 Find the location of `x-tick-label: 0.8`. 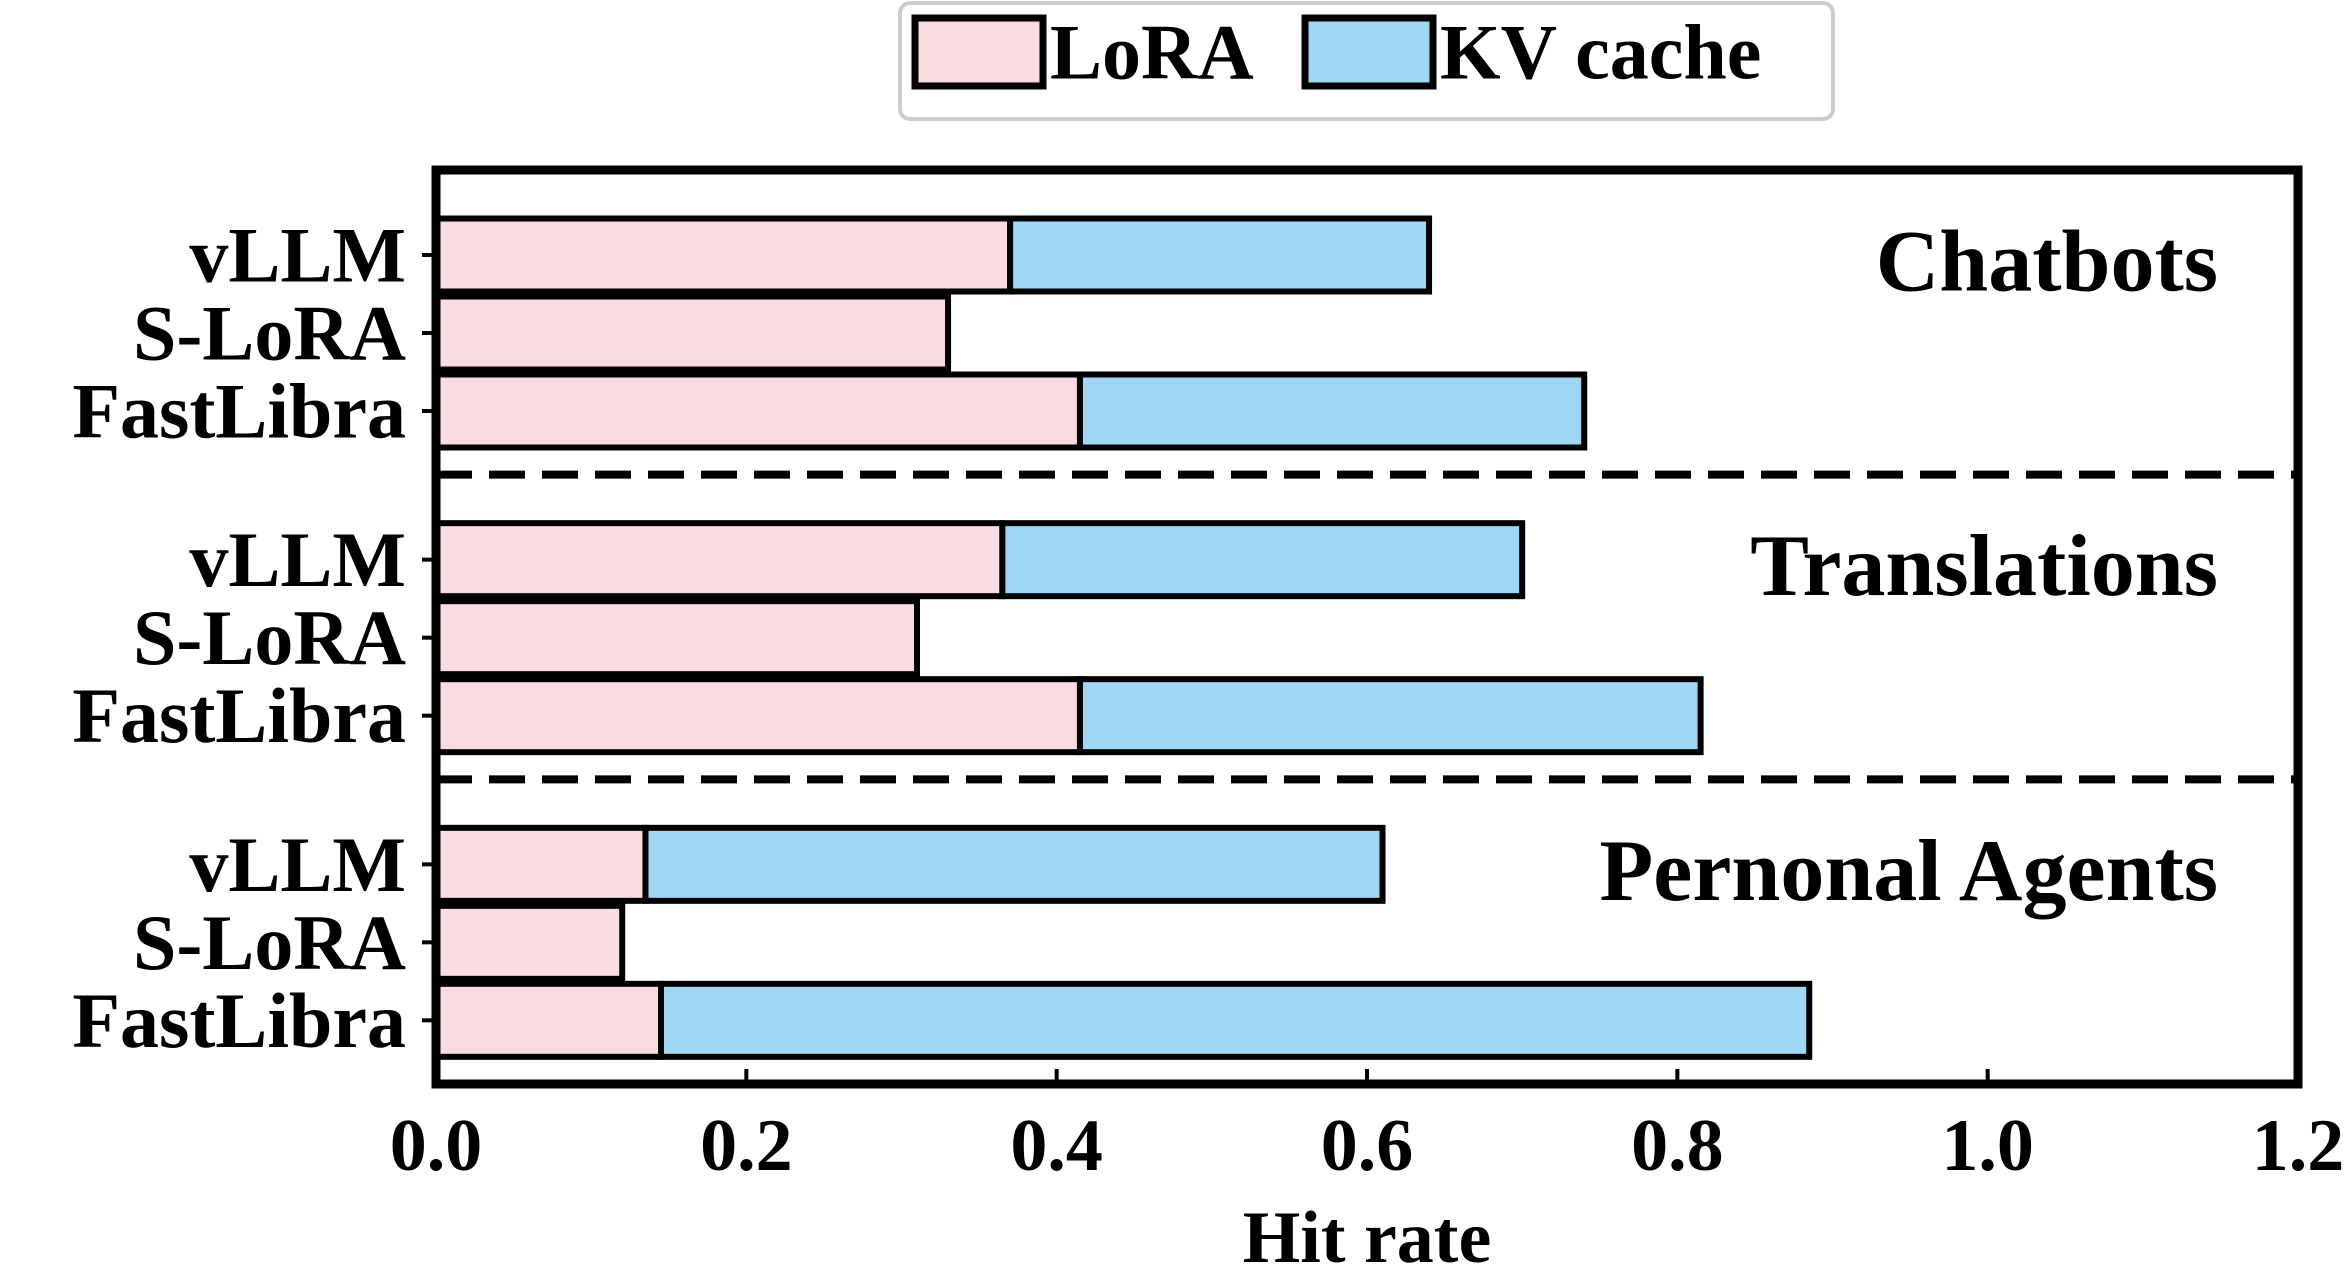

x-tick-label: 0.8 is located at coordinates (1677, 1146).